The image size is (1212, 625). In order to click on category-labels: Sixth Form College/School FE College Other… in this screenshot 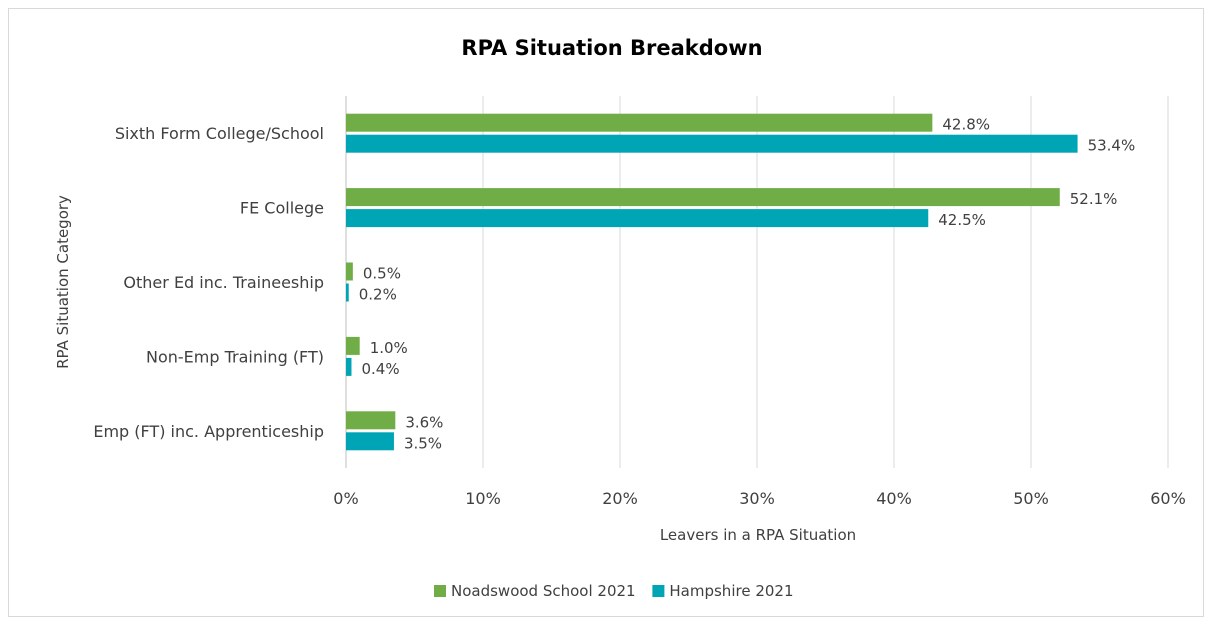, I will do `click(208, 282)`.